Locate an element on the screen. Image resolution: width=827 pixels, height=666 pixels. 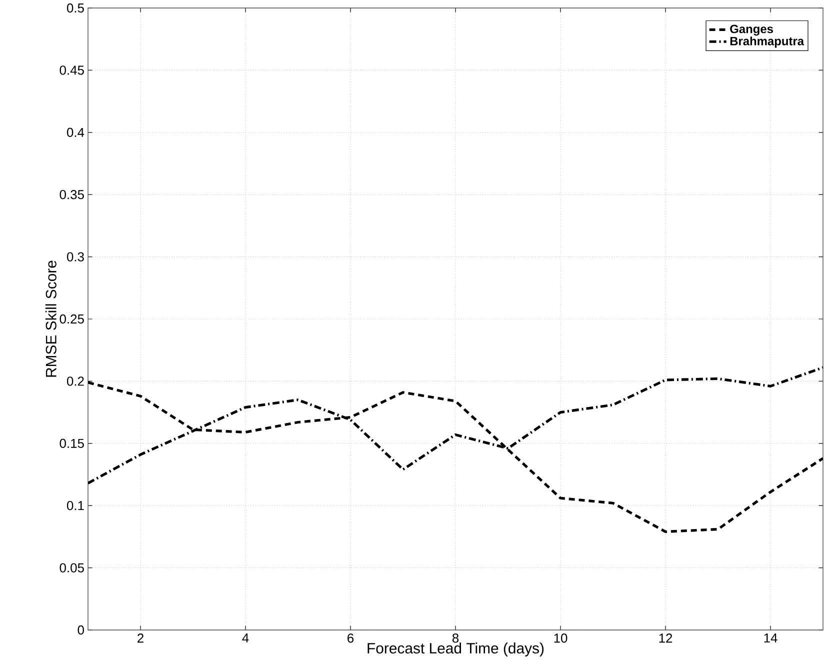
x-axis-title: Forecast Lead Time (days) is located at coordinates (456, 649).